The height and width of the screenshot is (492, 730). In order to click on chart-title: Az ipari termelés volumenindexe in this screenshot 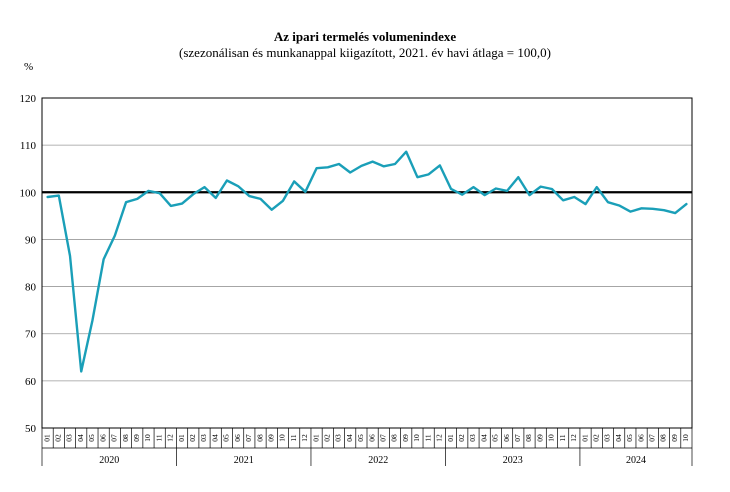, I will do `click(365, 36)`.